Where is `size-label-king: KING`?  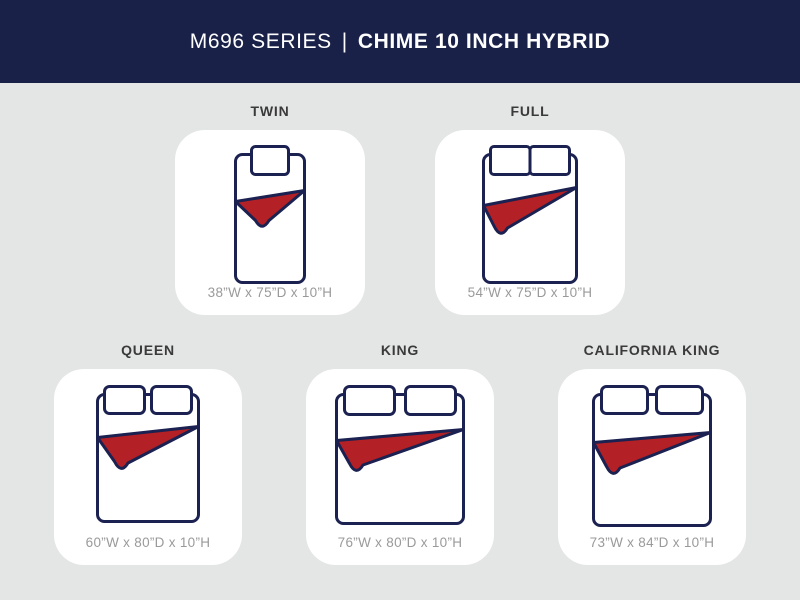 size-label-king: KING is located at coordinates (400, 350).